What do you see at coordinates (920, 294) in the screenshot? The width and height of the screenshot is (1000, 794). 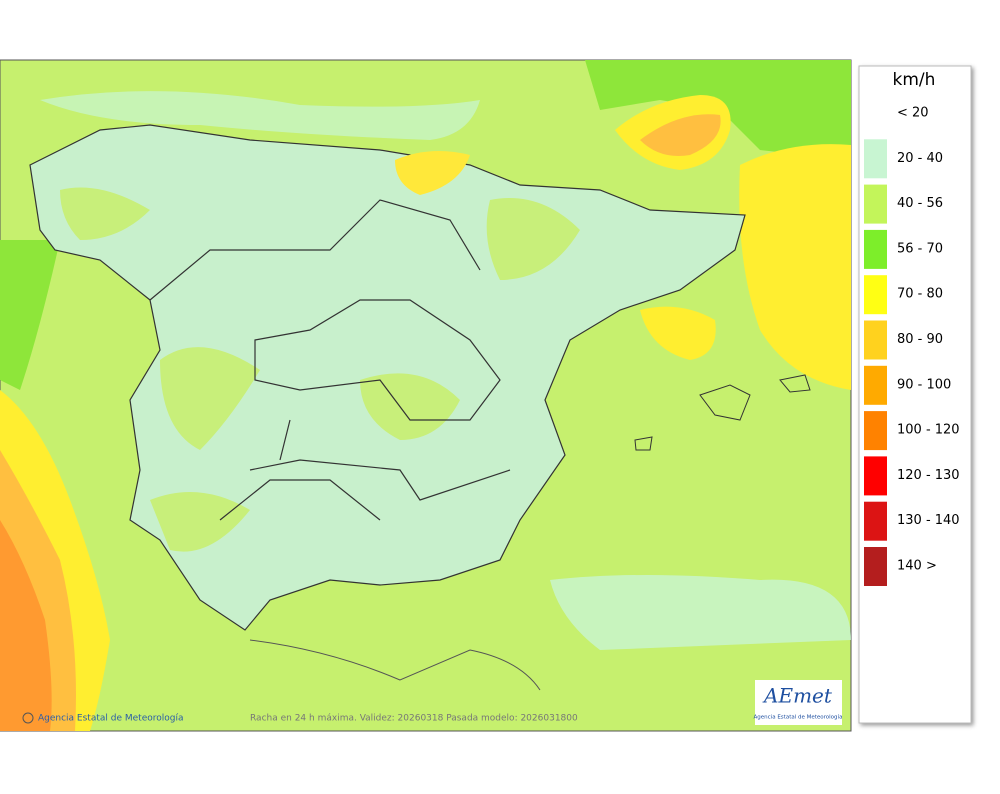 I see `legend-label: 70 - 80` at bounding box center [920, 294].